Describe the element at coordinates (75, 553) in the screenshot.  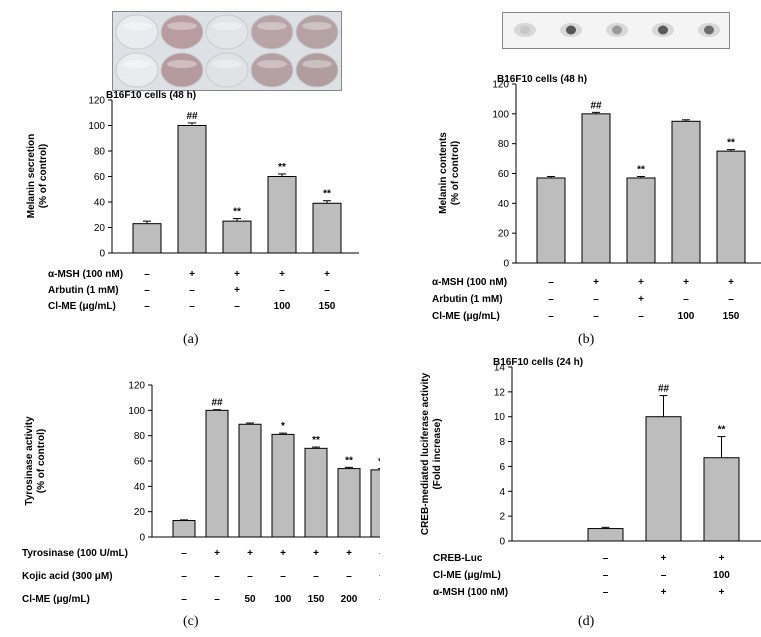
I see `condition-label: Tyrosinase (100 U/mL)` at that location.